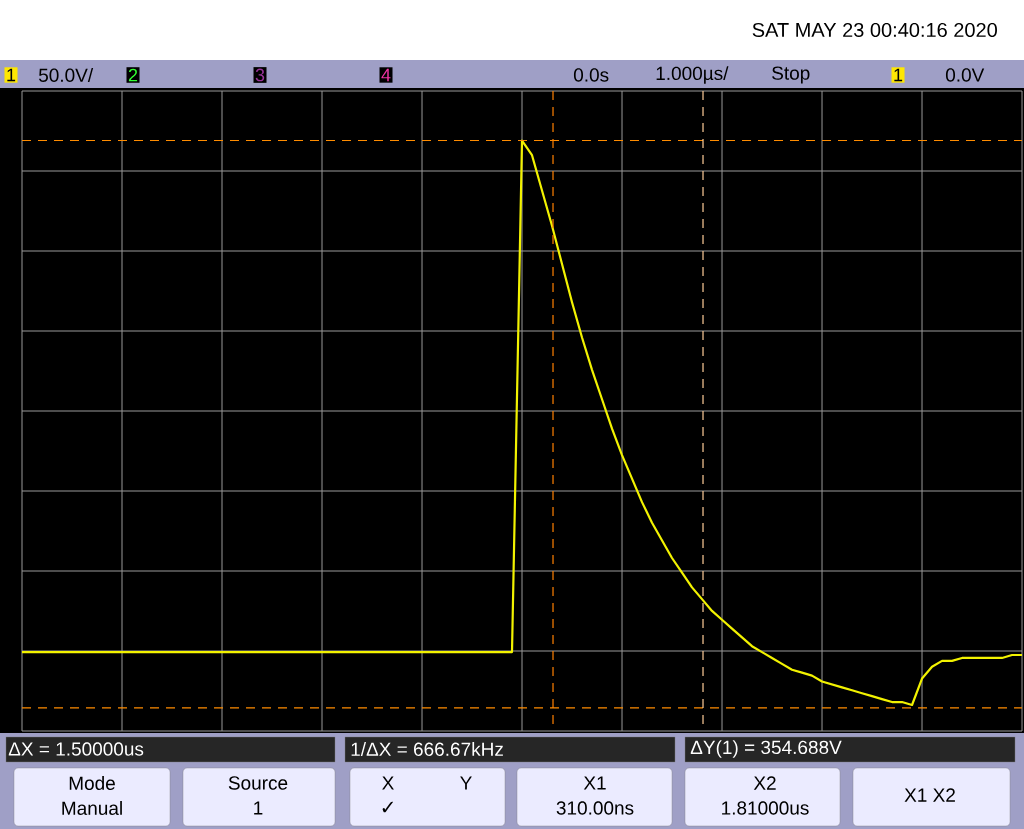 The width and height of the screenshot is (1024, 829). I want to click on text: Y, so click(466, 783).